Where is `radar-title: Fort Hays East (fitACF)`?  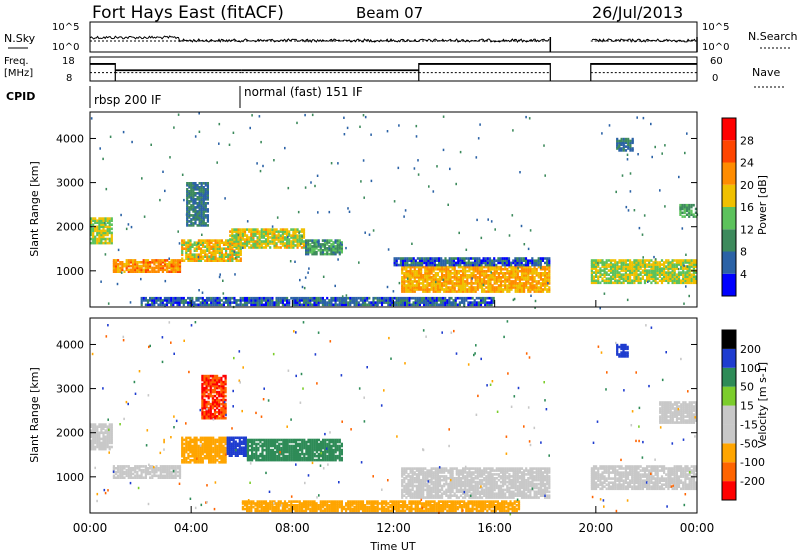
radar-title: Fort Hays East (fitACF) is located at coordinates (188, 13).